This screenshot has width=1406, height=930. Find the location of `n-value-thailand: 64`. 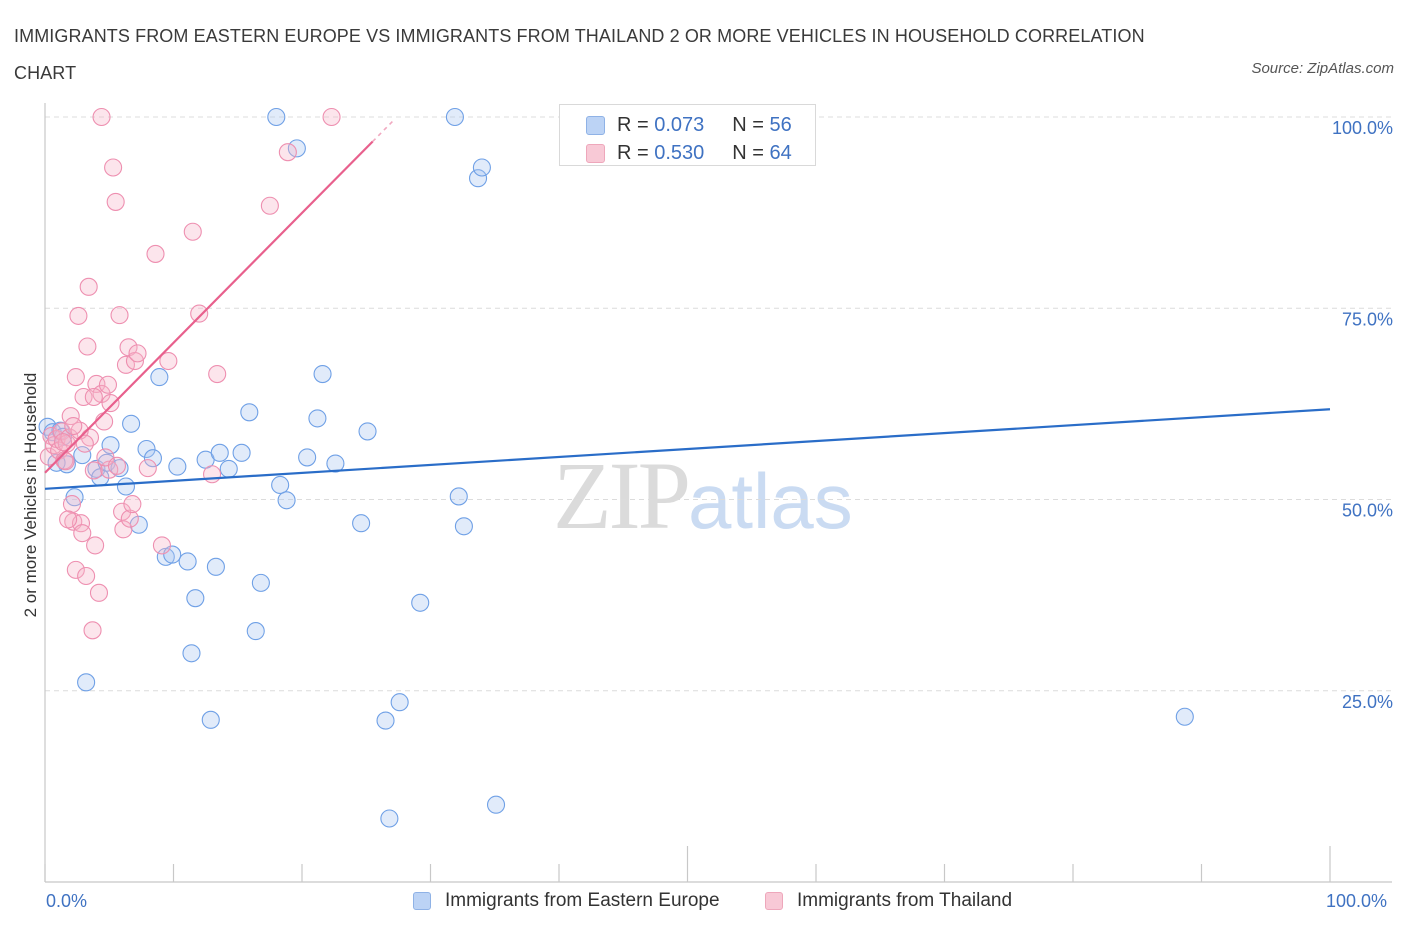

n-value-thailand: 64 is located at coordinates (780, 152).